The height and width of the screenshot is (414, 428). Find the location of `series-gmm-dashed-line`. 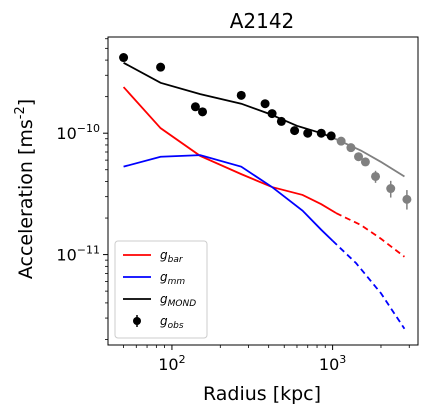

series-gmm-dashed-line is located at coordinates (368, 285).